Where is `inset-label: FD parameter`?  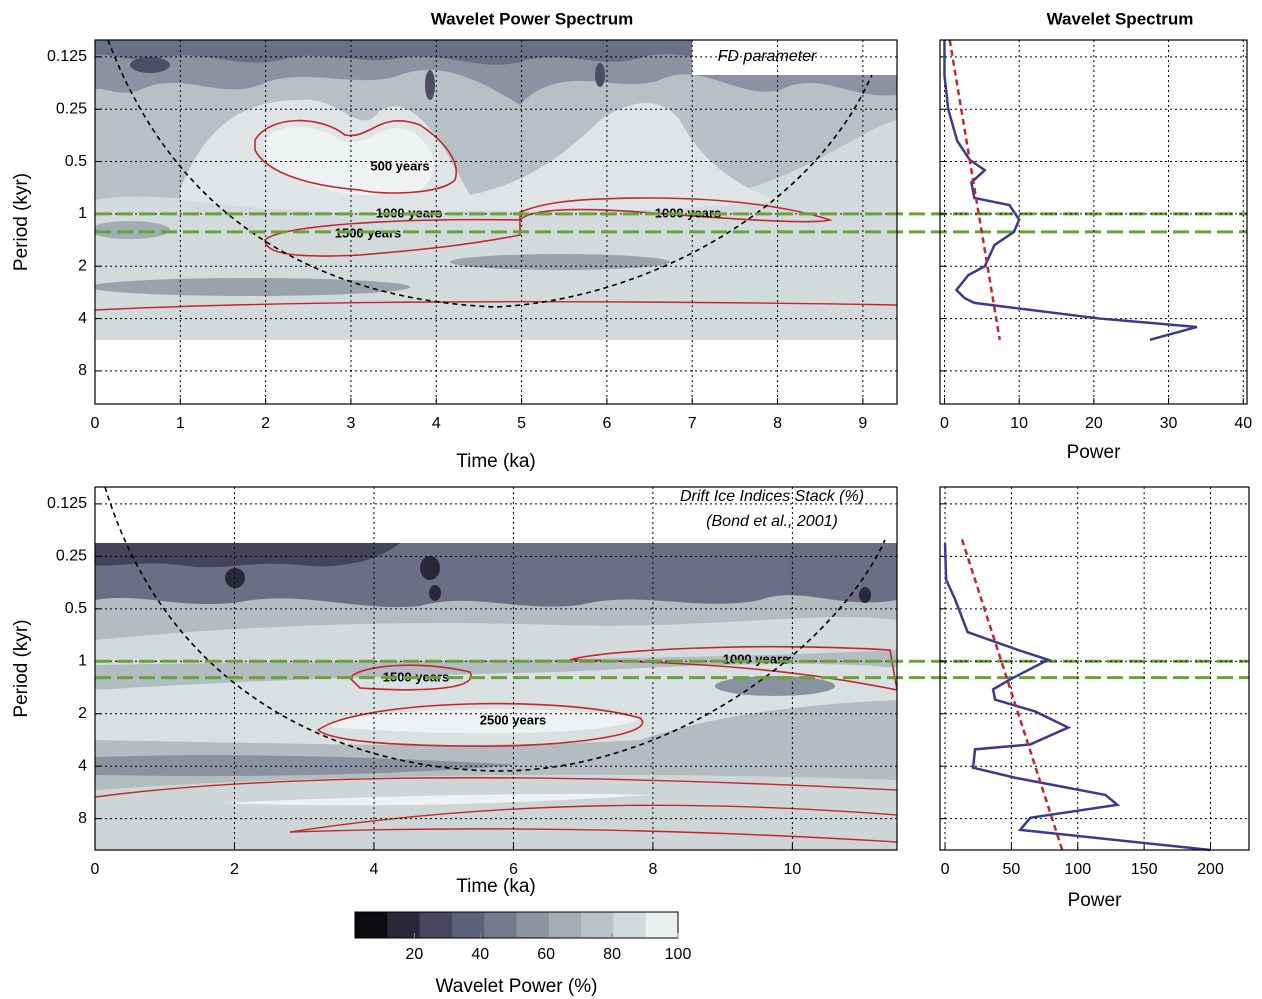 inset-label: FD parameter is located at coordinates (767, 56).